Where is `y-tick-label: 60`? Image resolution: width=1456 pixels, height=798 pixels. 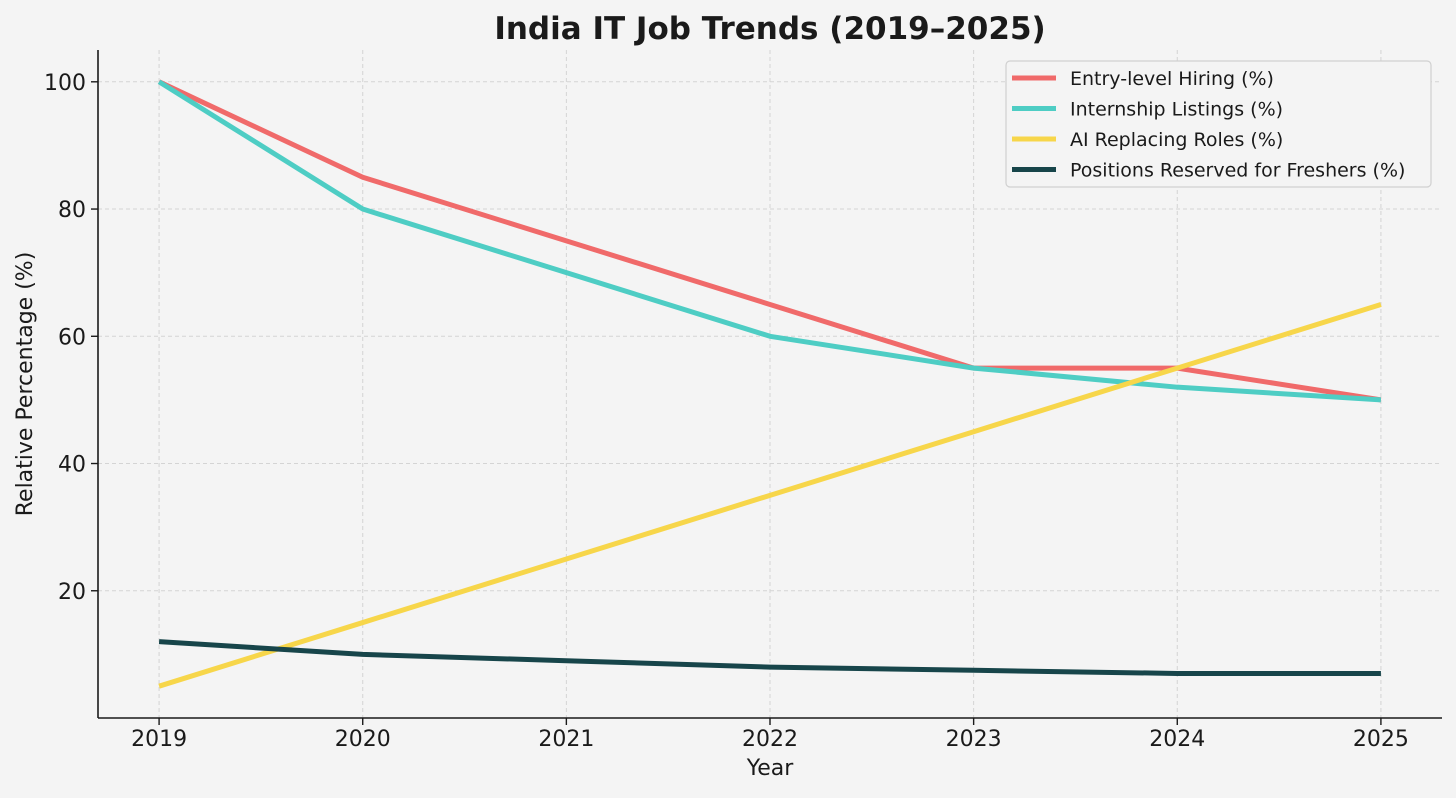 y-tick-label: 60 is located at coordinates (72, 337).